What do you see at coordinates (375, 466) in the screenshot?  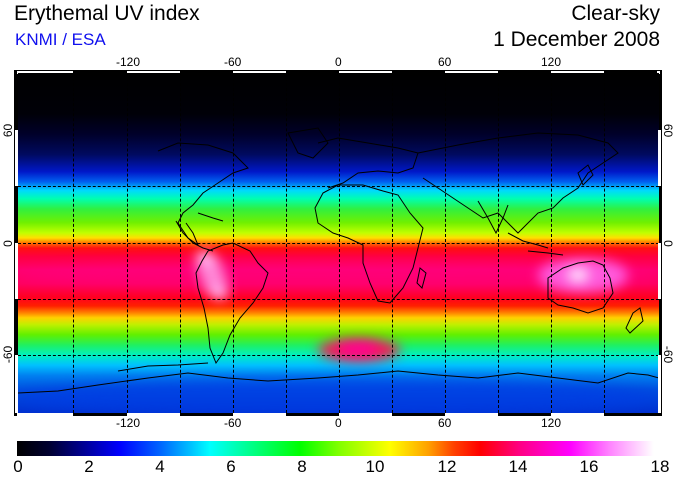 I see `colorbar-label: 10` at bounding box center [375, 466].